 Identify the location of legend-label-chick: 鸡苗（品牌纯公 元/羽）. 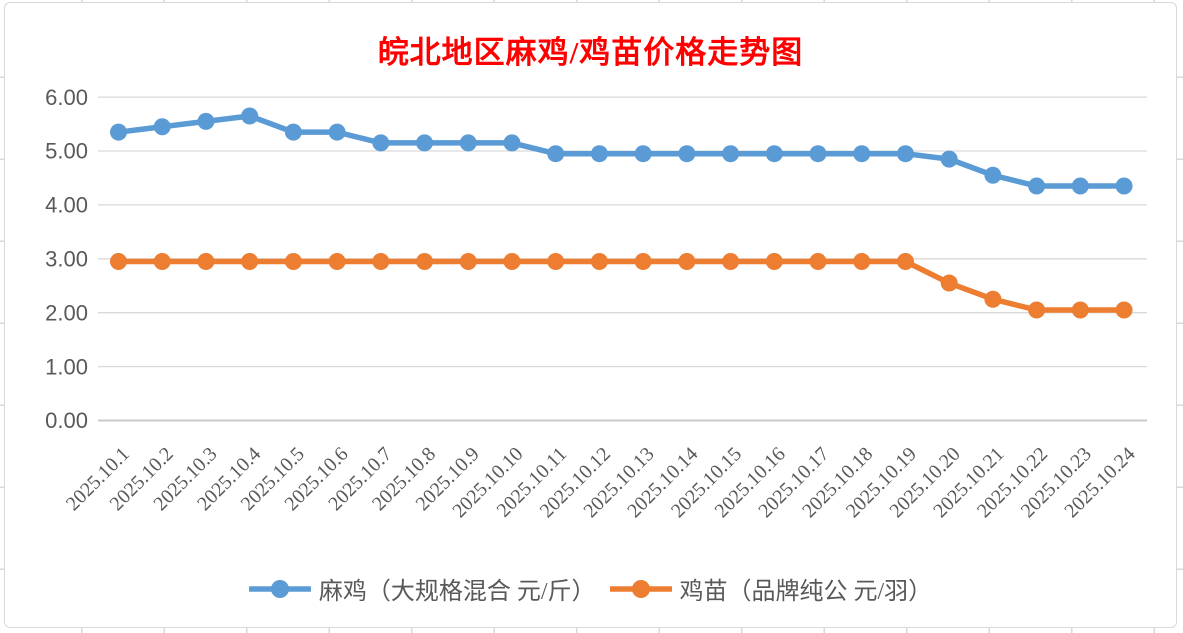
(806, 592).